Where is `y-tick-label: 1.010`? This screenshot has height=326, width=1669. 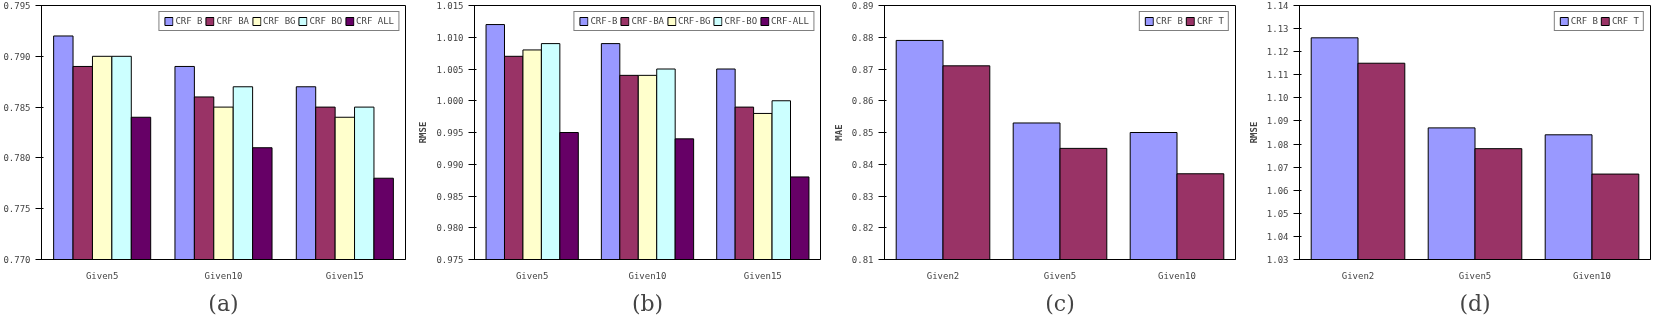
y-tick-label: 1.010 is located at coordinates (450, 37).